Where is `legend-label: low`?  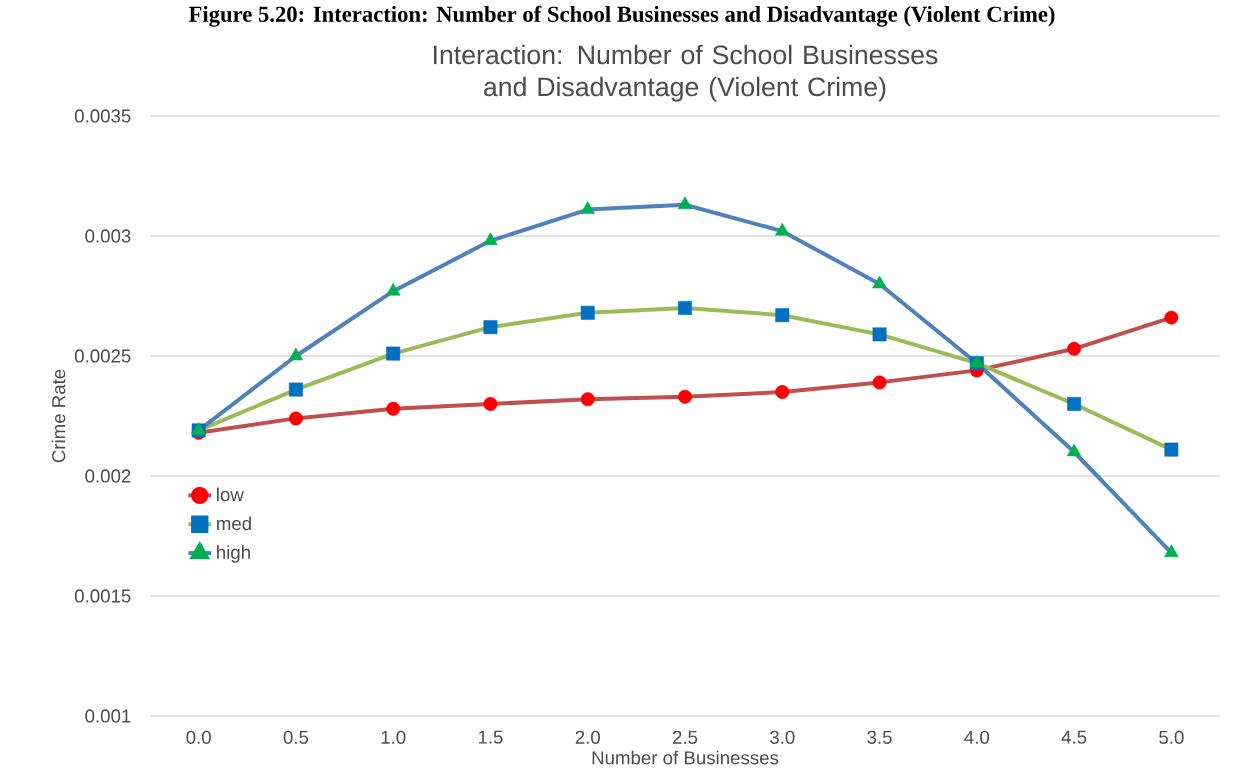 legend-label: low is located at coordinates (230, 494).